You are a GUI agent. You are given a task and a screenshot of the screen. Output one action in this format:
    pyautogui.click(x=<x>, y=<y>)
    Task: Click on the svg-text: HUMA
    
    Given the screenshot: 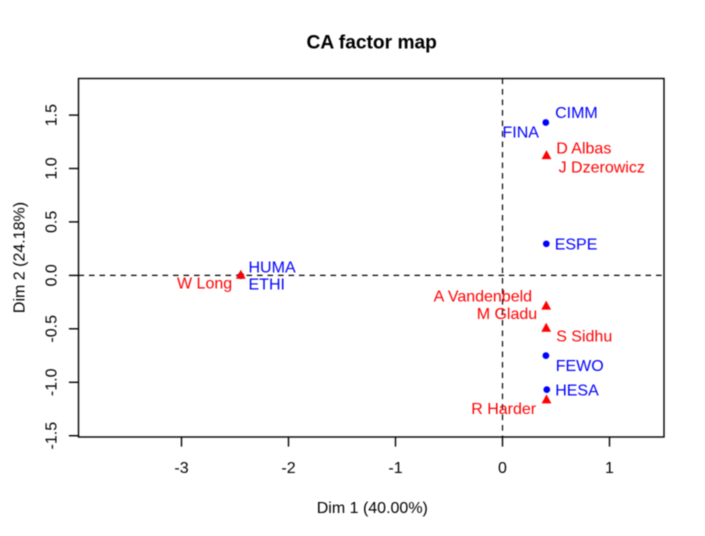 What is the action you would take?
    pyautogui.click(x=272, y=268)
    